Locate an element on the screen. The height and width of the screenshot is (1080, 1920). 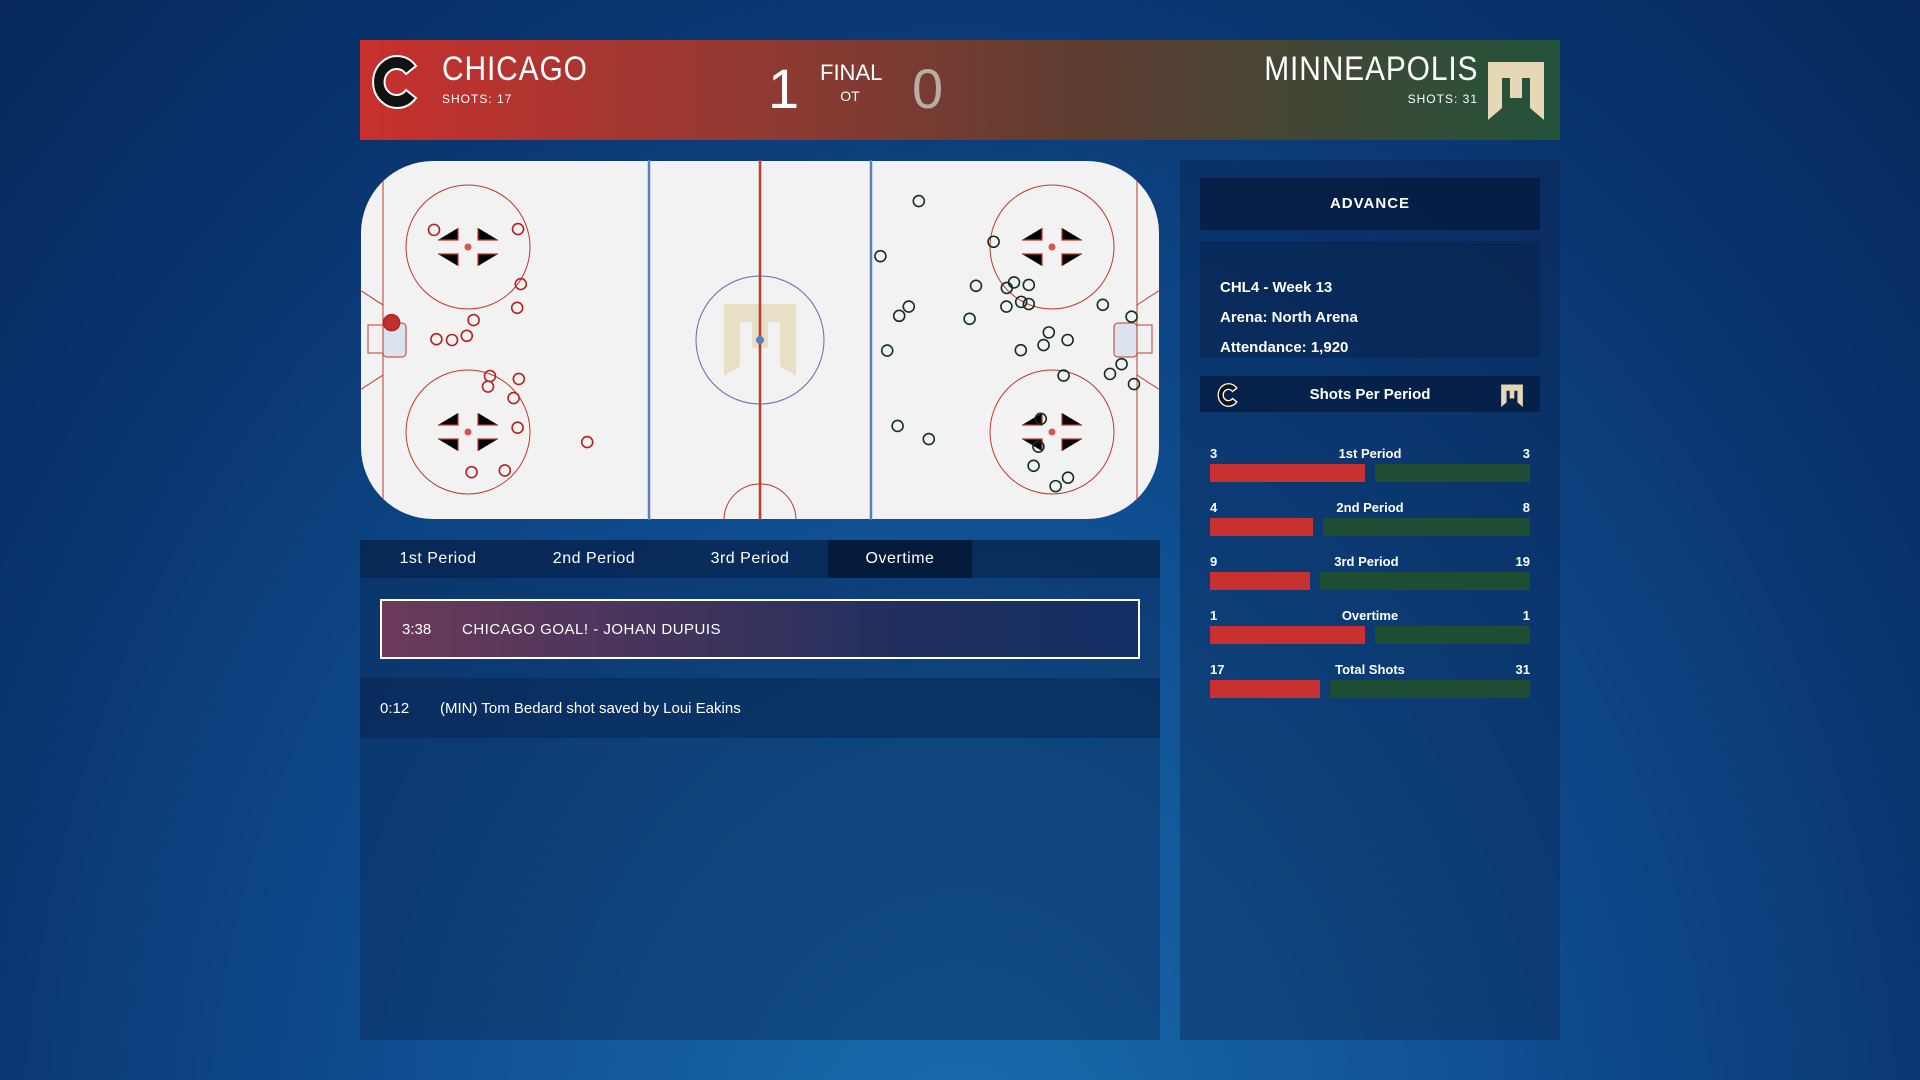
arena: Arena: North Arena is located at coordinates (1289, 317).